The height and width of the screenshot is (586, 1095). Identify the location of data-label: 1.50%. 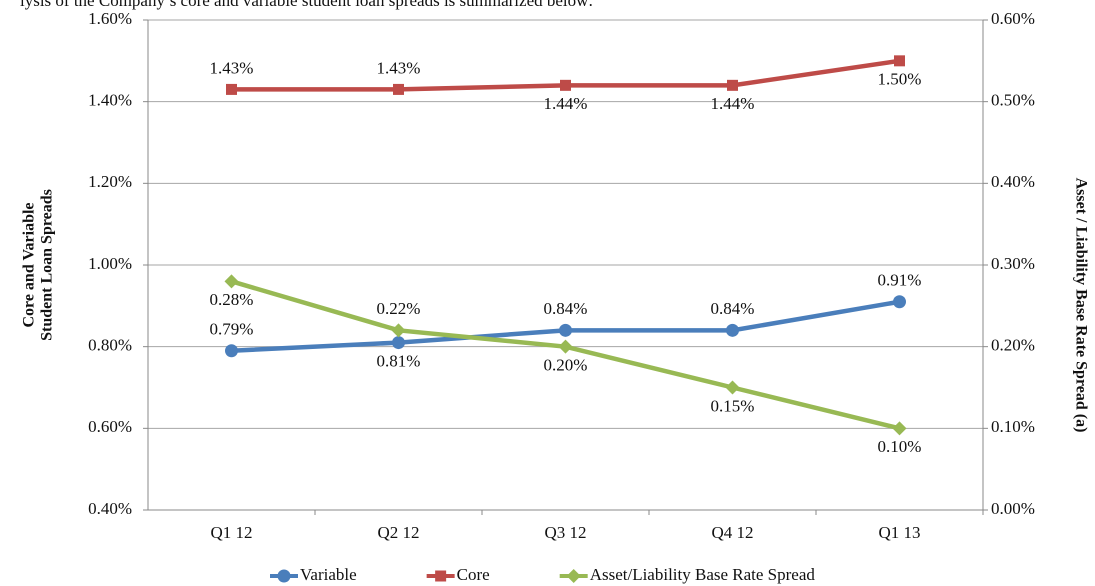
(900, 79).